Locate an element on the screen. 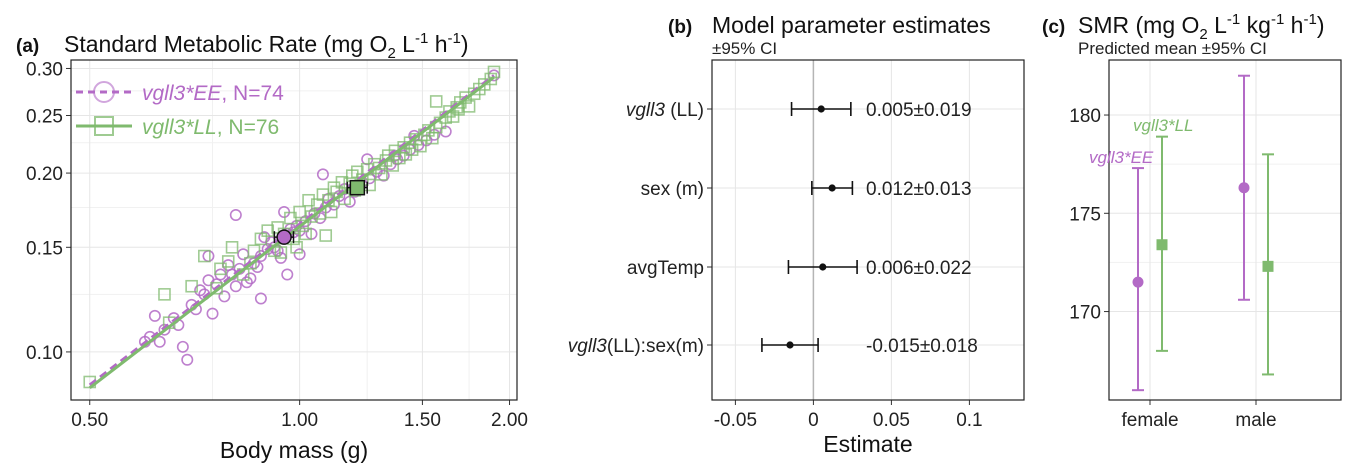 Image resolution: width=1364 pixels, height=465 pixels. y-tick-label: 175 is located at coordinates (1085, 214).